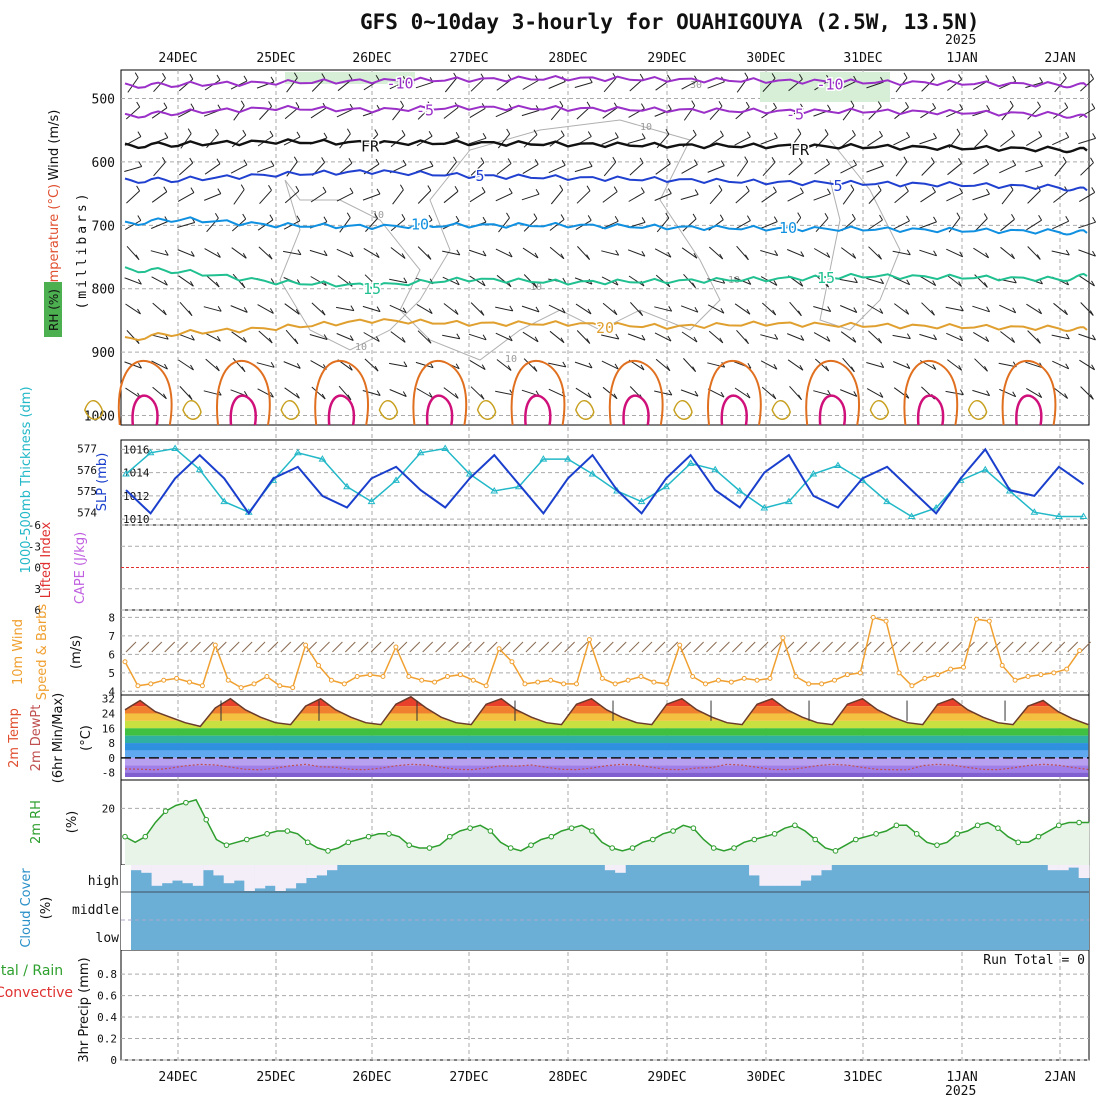 The image size is (1100, 1100). I want to click on surface-heat-contour, so click(683, 410).